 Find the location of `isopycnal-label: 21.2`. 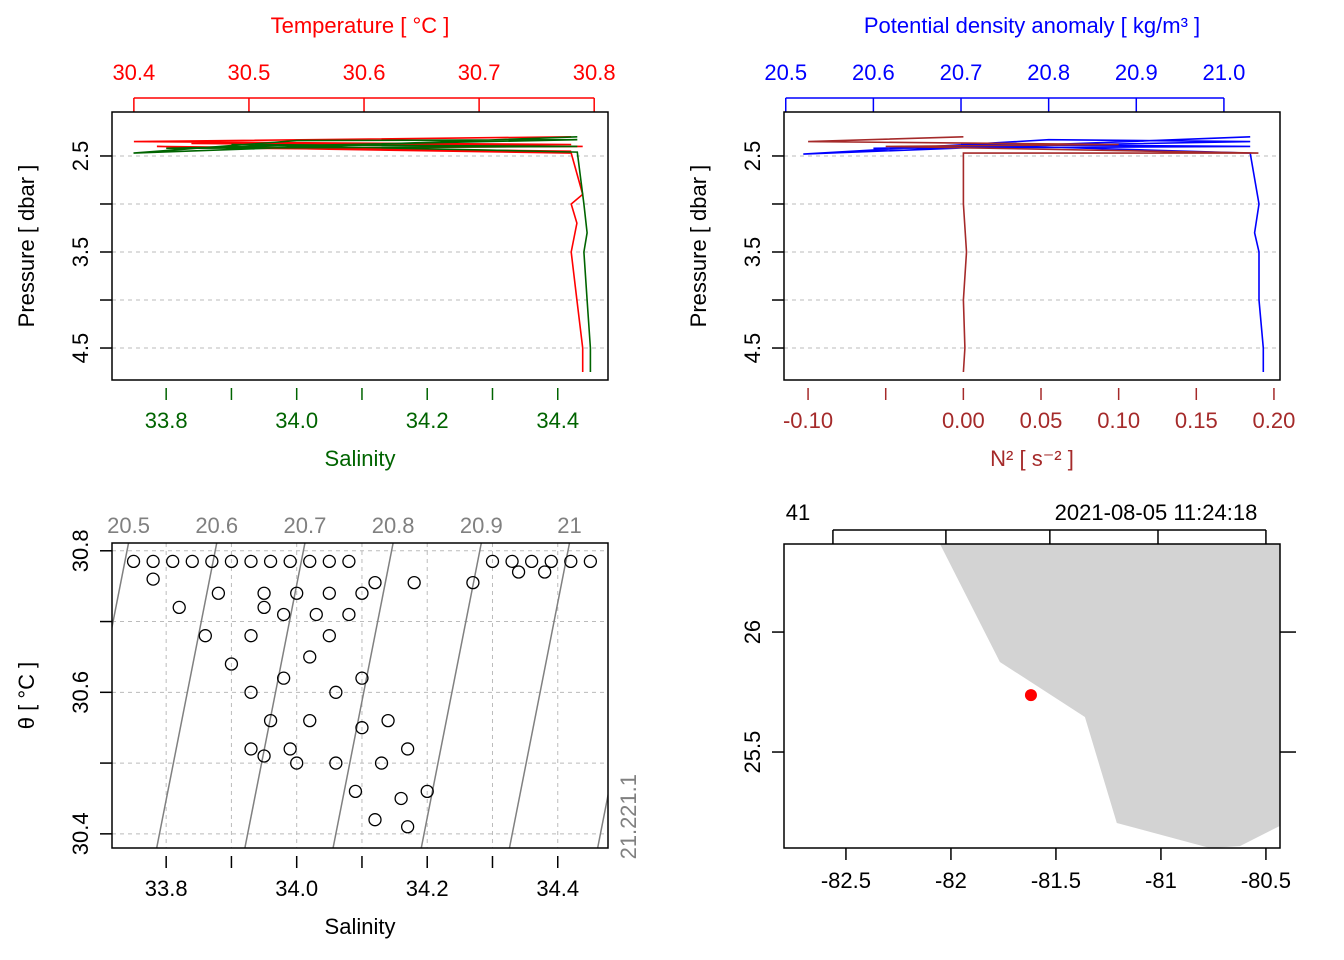

isopycnal-label: 21.2 is located at coordinates (628, 838).